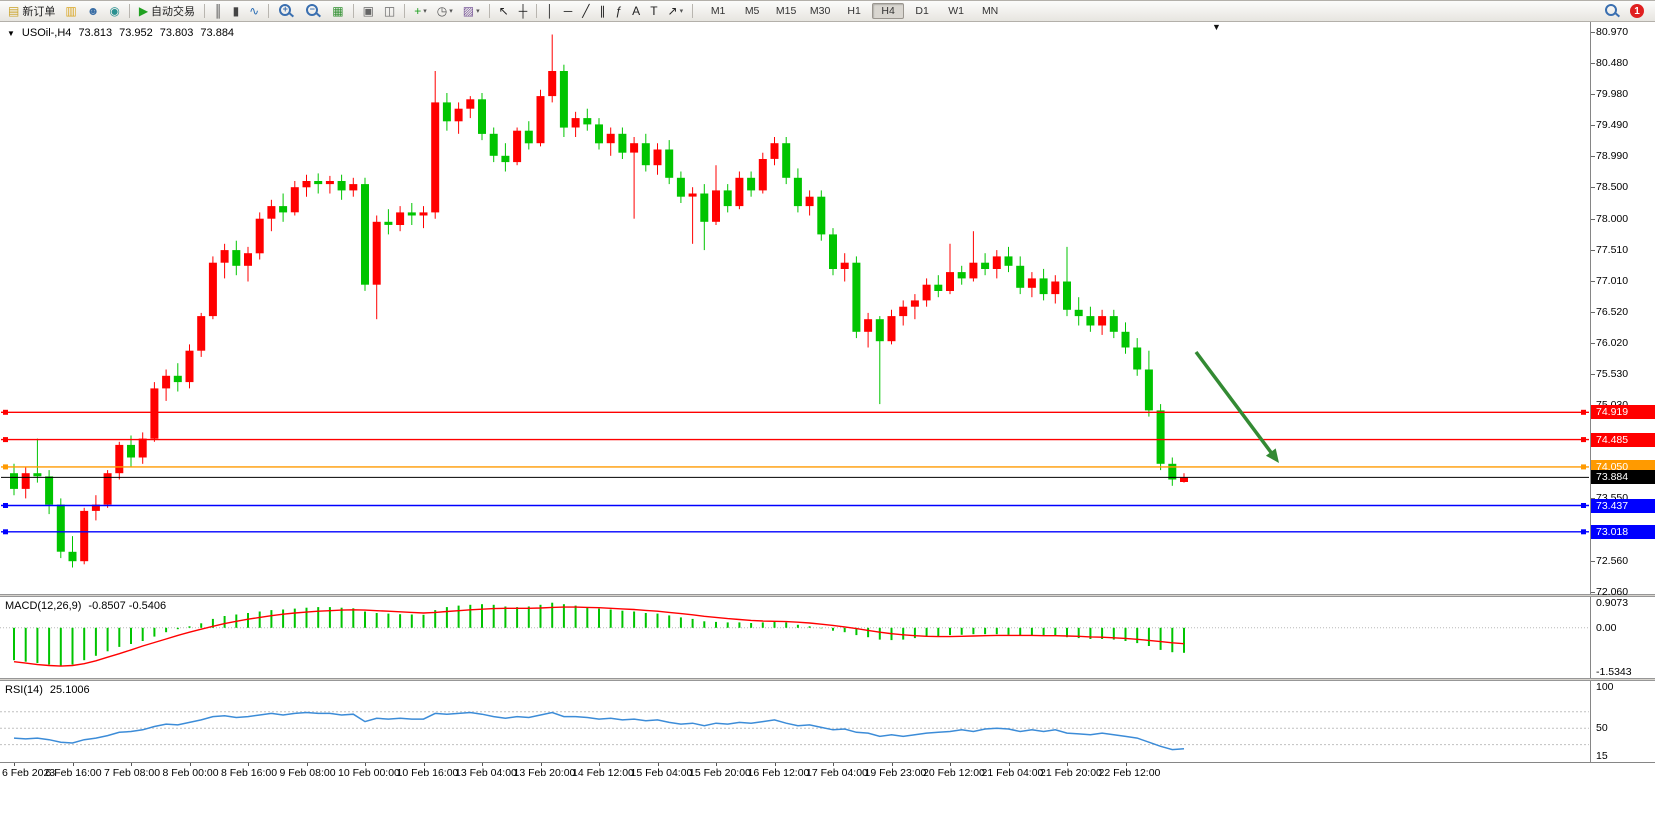  I want to click on price-axis-label: 78.990, so click(1612, 156).